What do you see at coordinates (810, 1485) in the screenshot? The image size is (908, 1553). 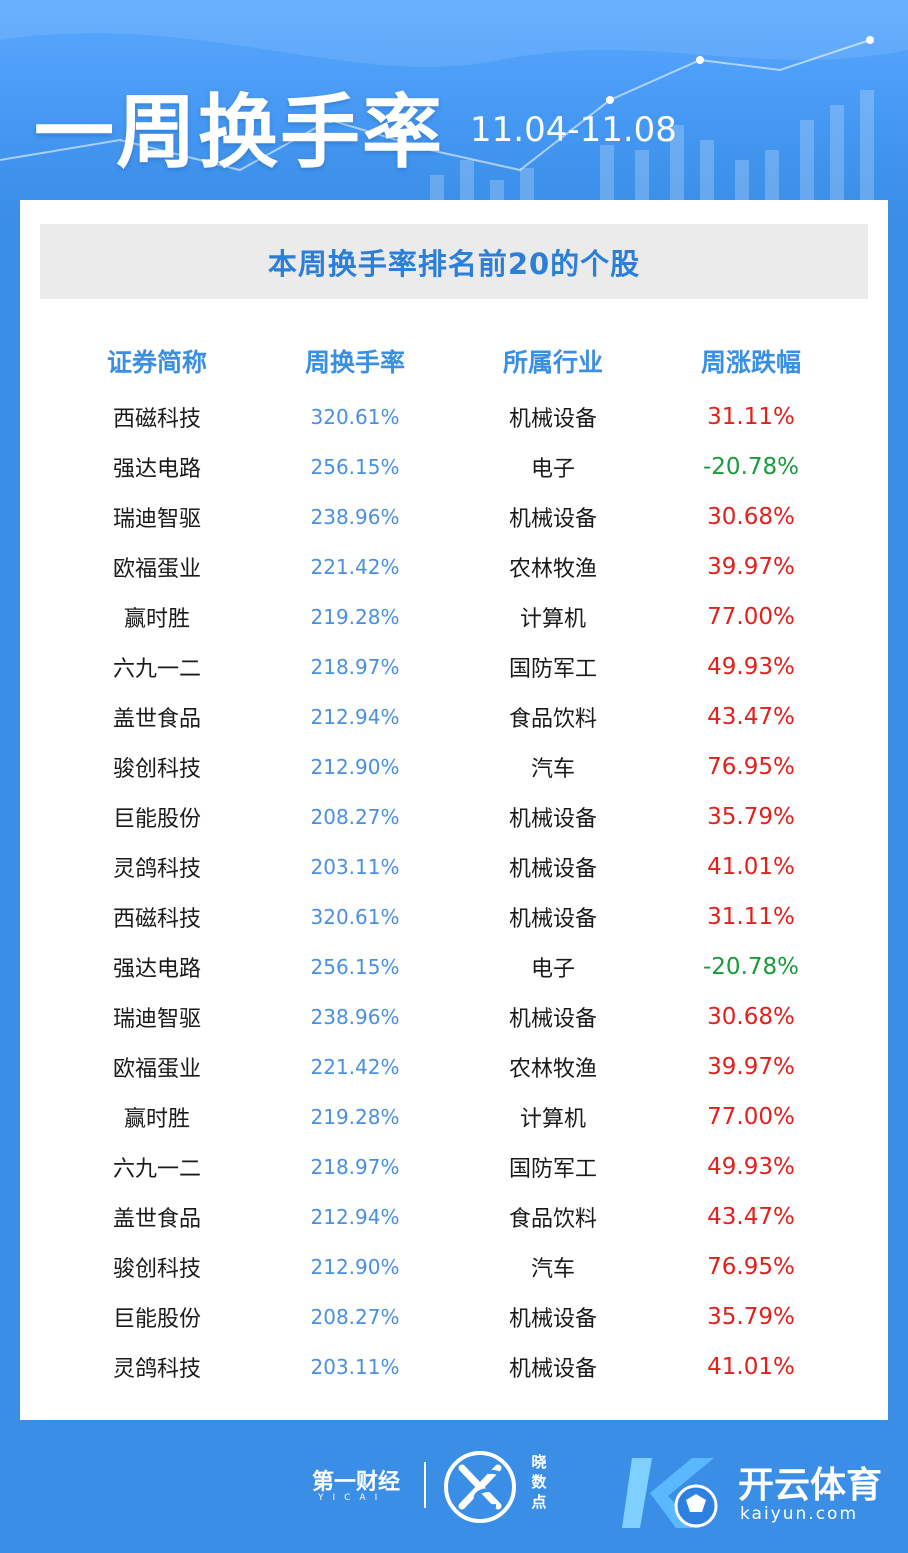 I see `kaiyun-brand-name: 开云体育` at bounding box center [810, 1485].